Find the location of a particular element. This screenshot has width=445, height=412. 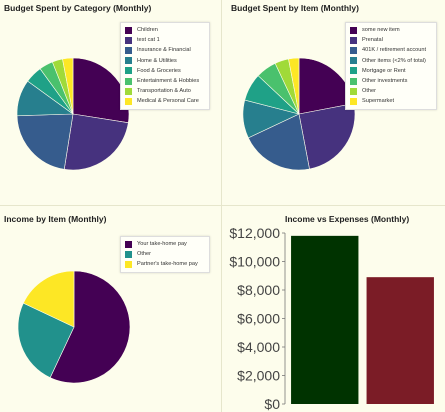

category-legend-label: Entertainment & Hobbies is located at coordinates (168, 81).